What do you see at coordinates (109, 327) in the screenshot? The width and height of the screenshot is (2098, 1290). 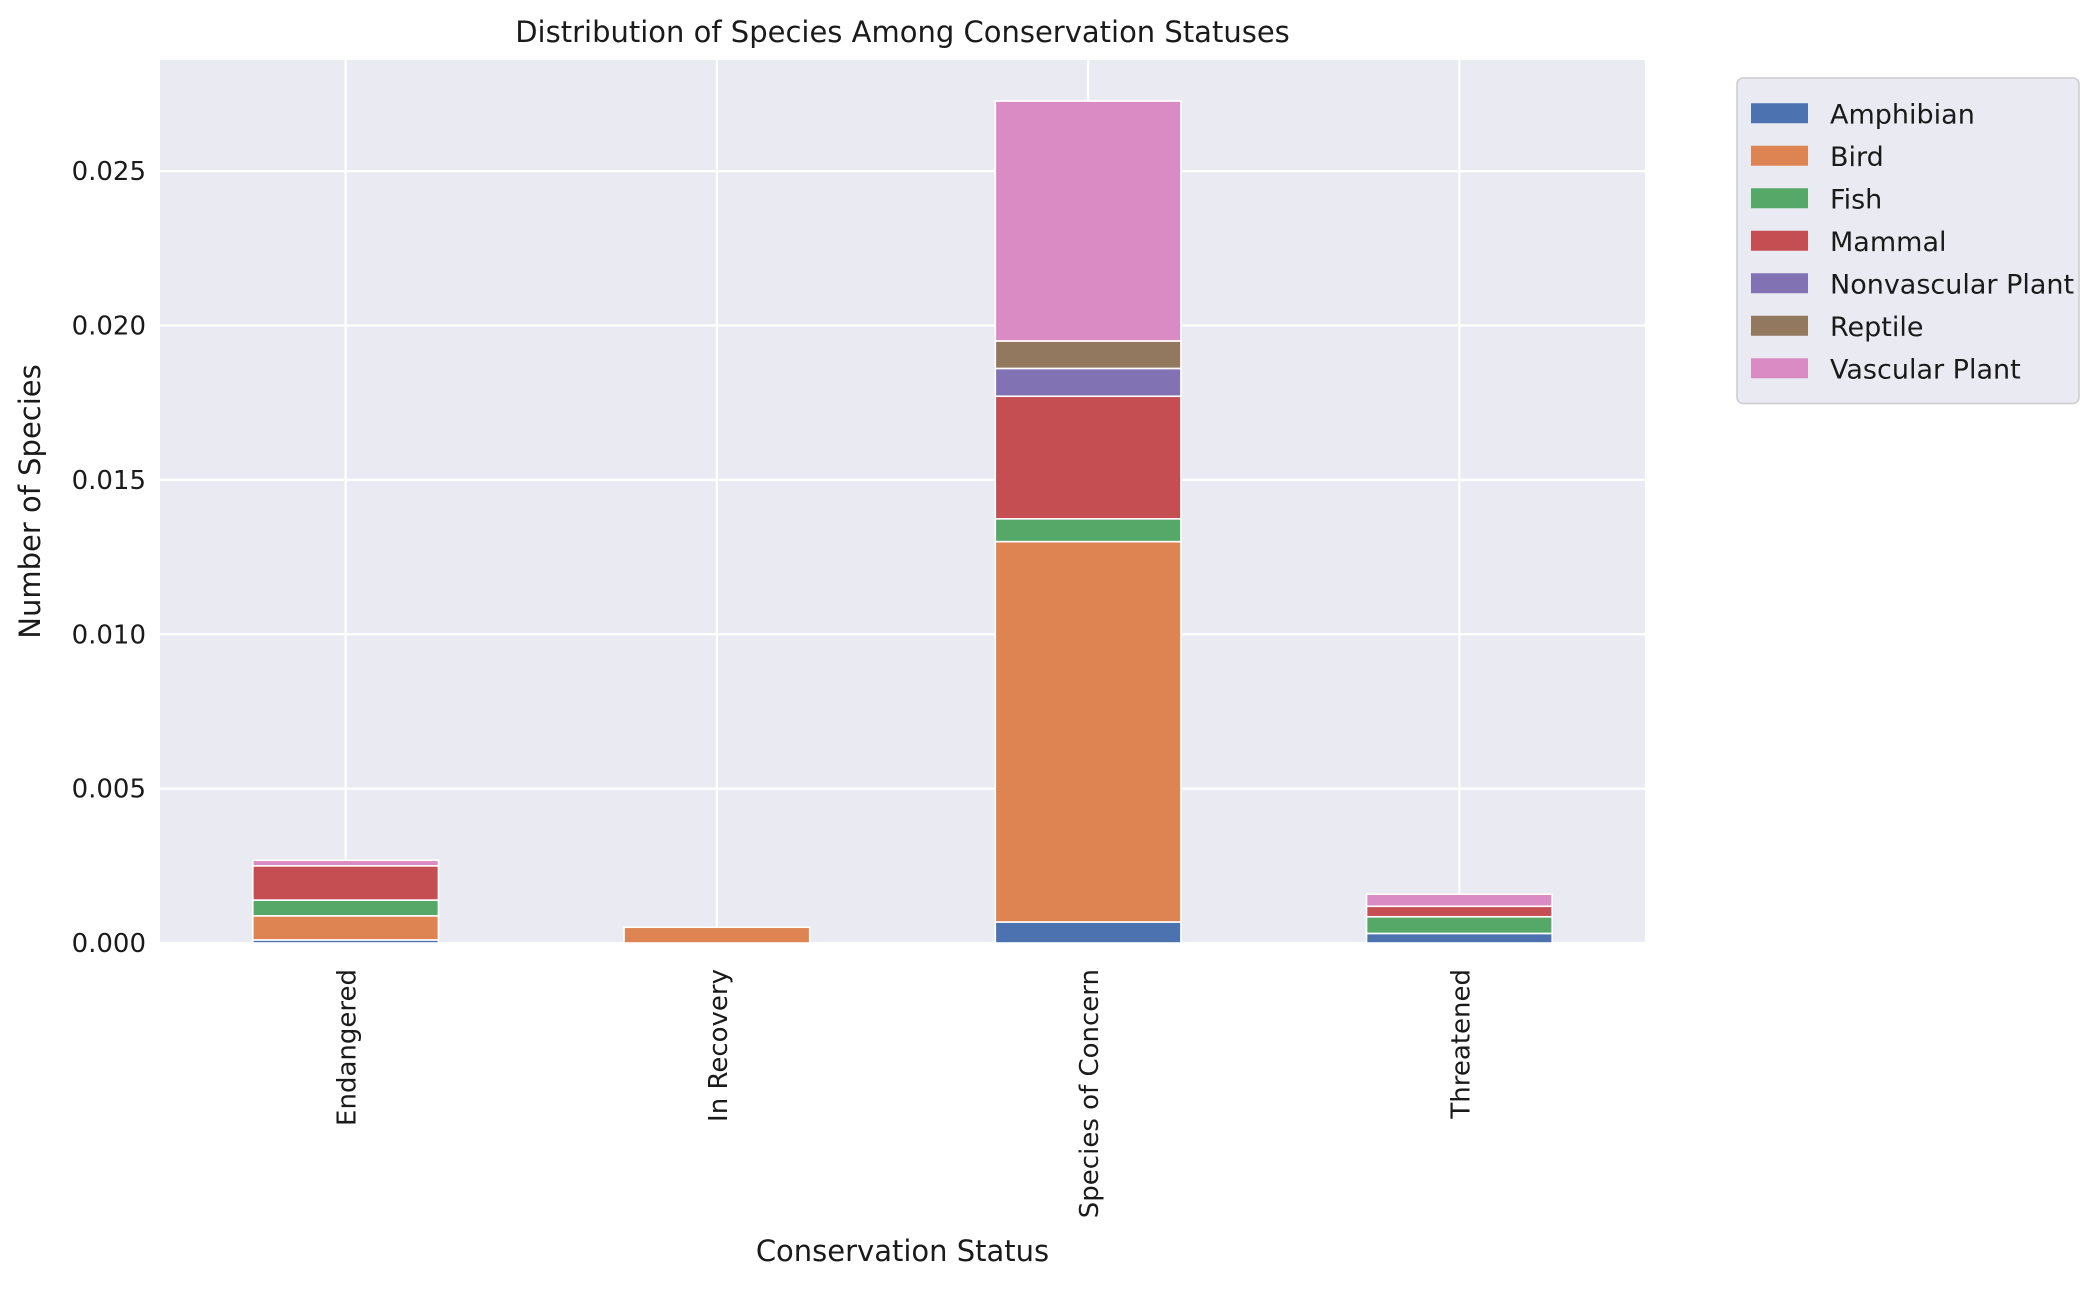 I see `y-tick-label: 0.020` at bounding box center [109, 327].